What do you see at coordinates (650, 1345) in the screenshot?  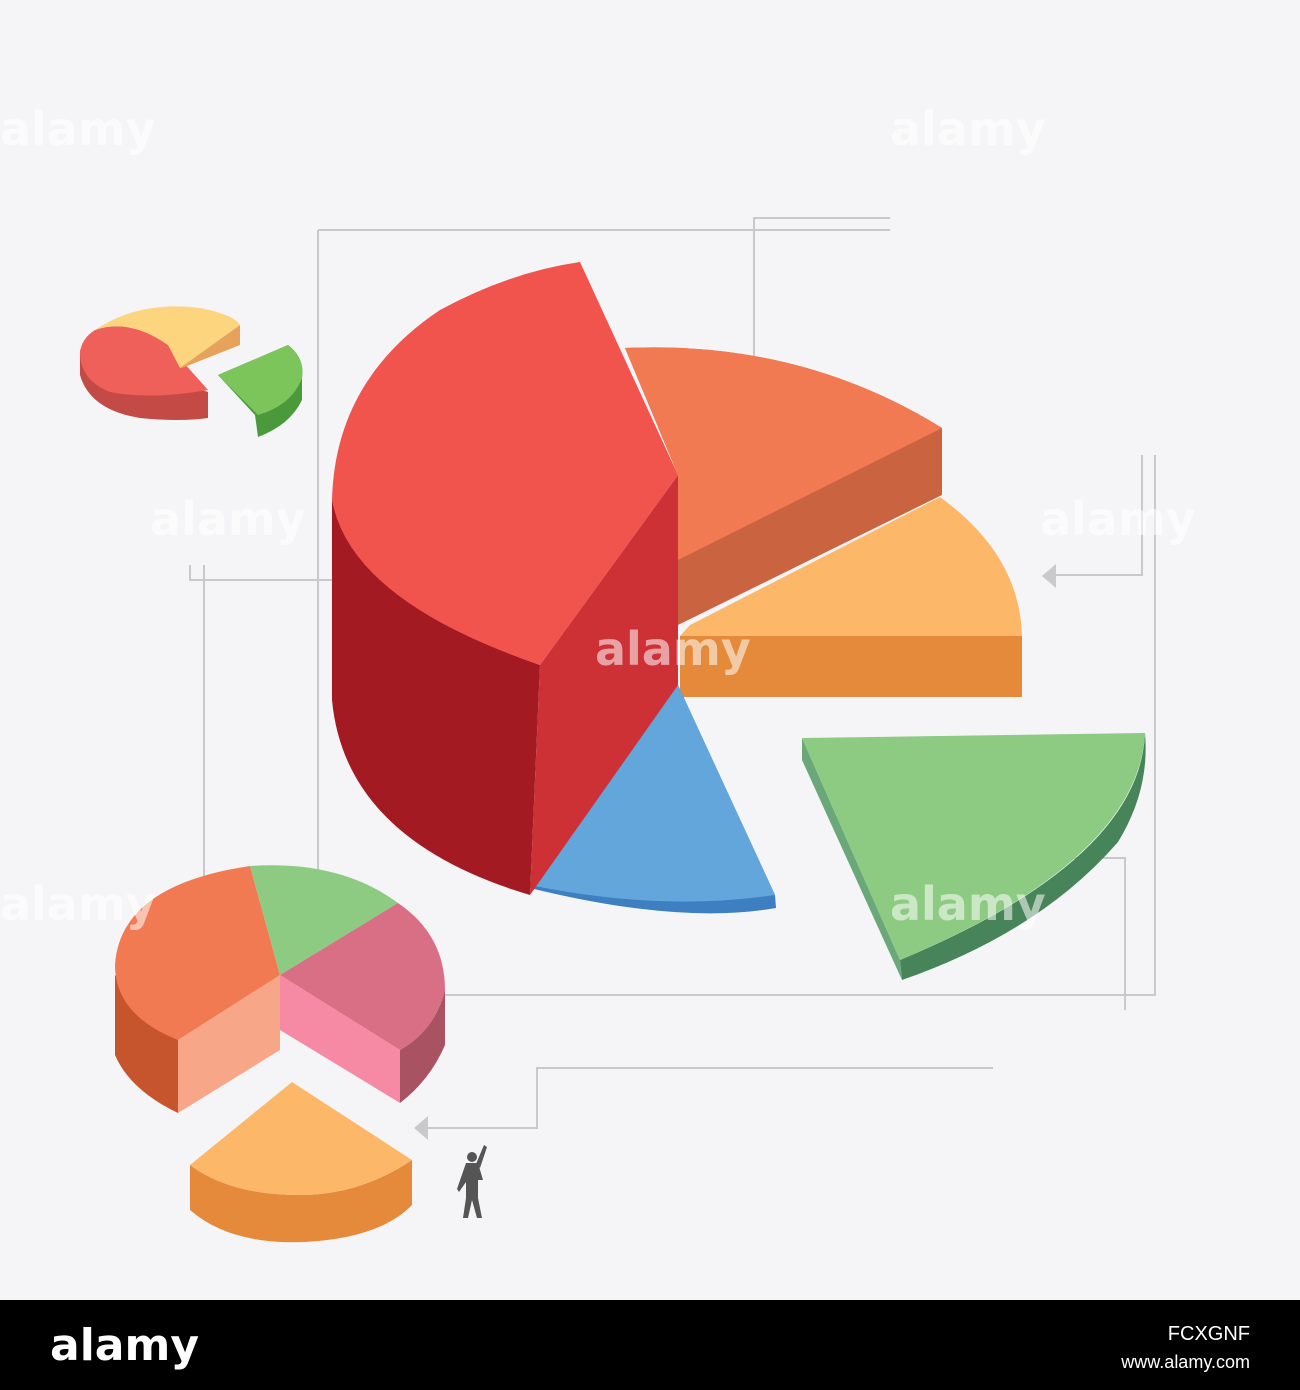 I see `footer-bar` at bounding box center [650, 1345].